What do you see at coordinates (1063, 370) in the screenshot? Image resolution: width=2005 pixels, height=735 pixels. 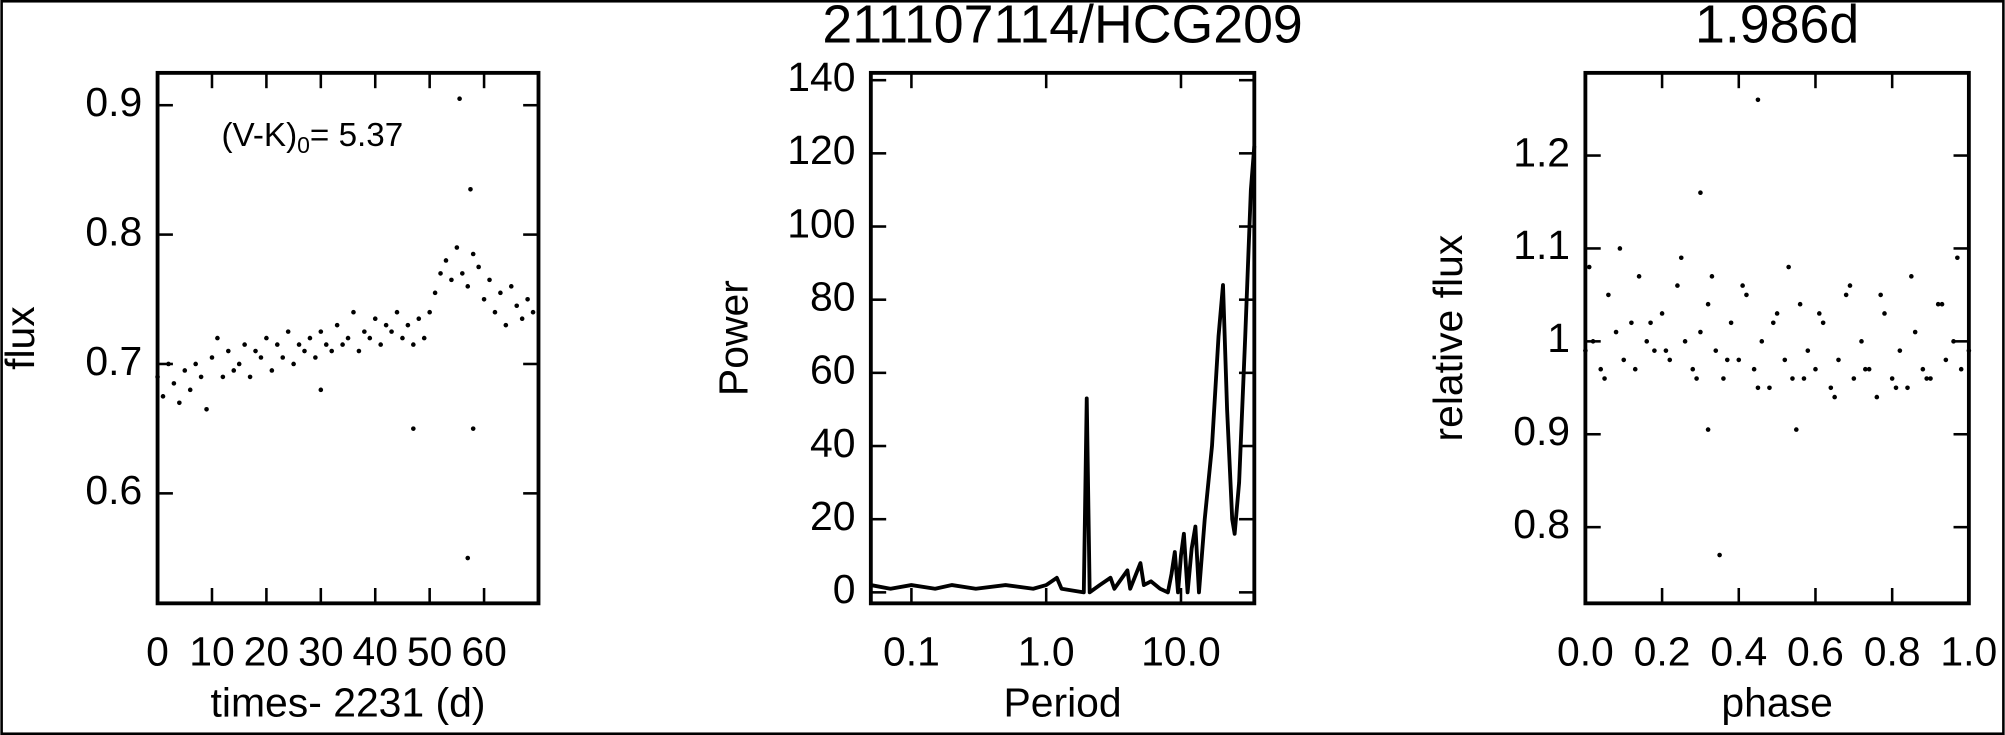 I see `data-line` at bounding box center [1063, 370].